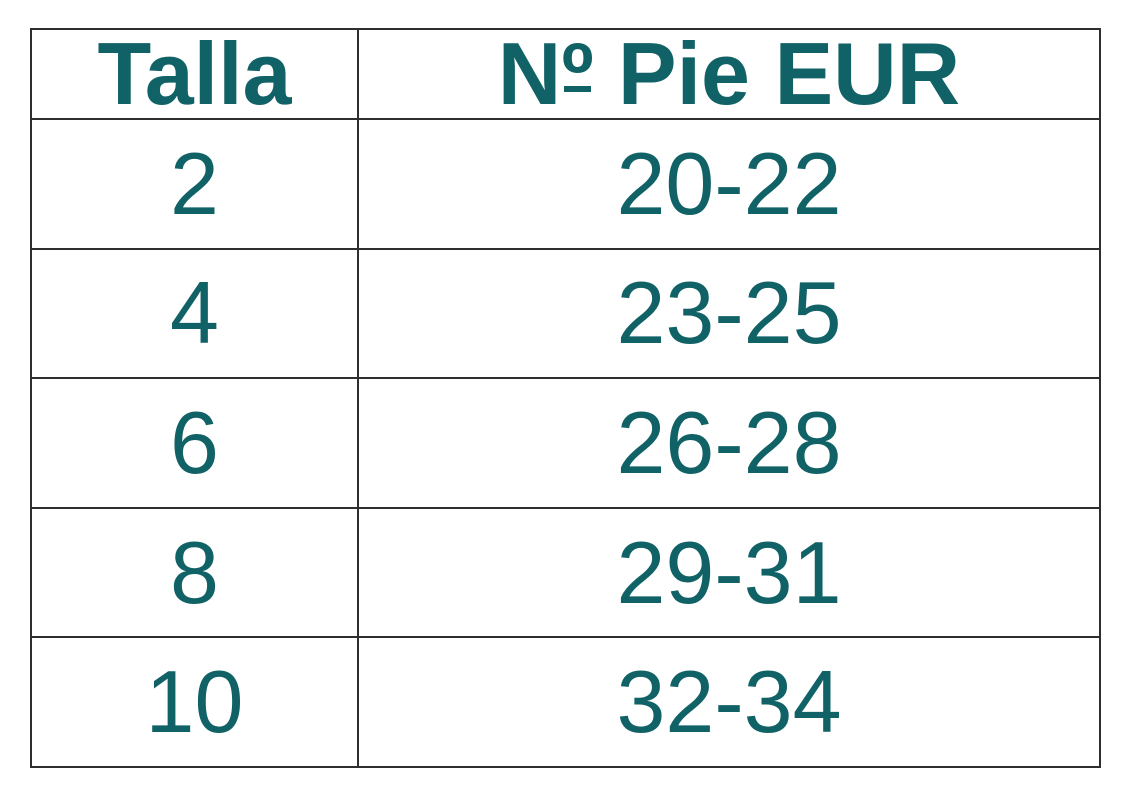 The width and height of the screenshot is (1130, 803). I want to click on column-header-pie-eur: Nº Pie EUR, so click(729, 74).